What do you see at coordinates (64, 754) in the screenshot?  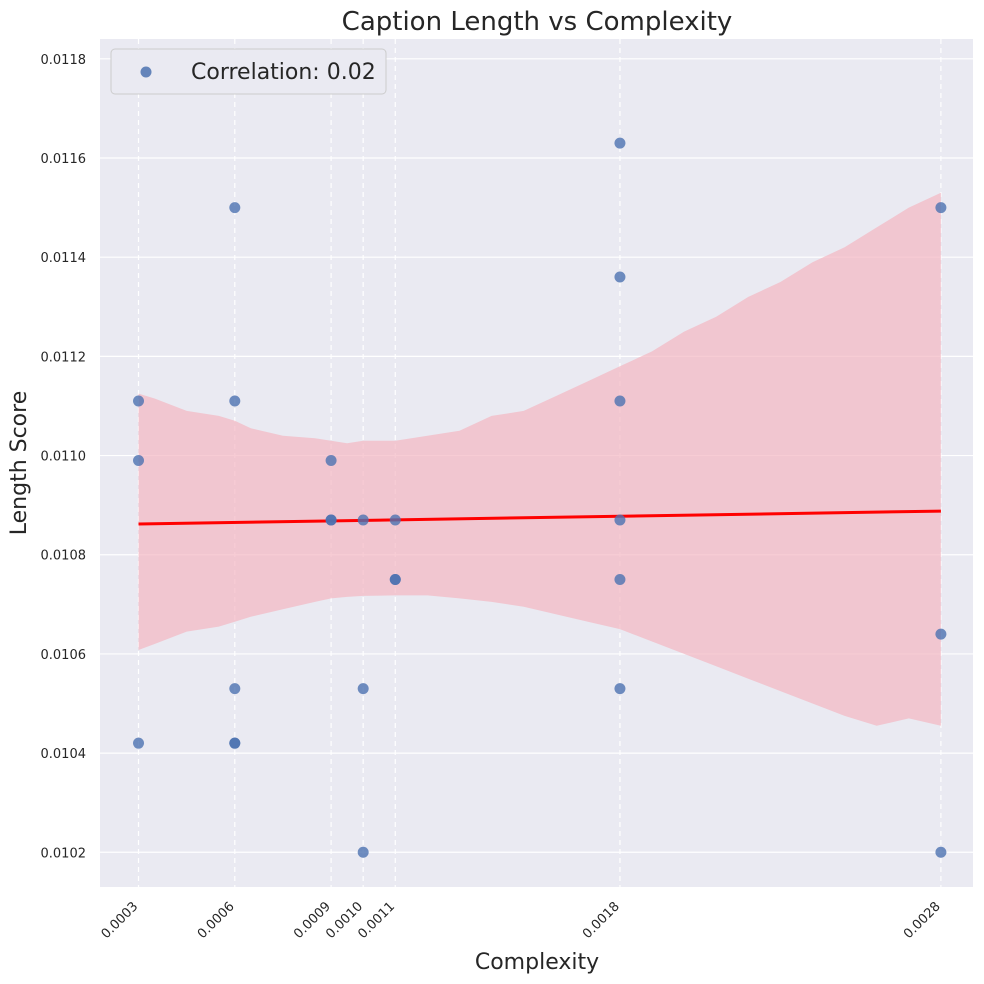 I see `y-tick-label: 0.0104` at bounding box center [64, 754].